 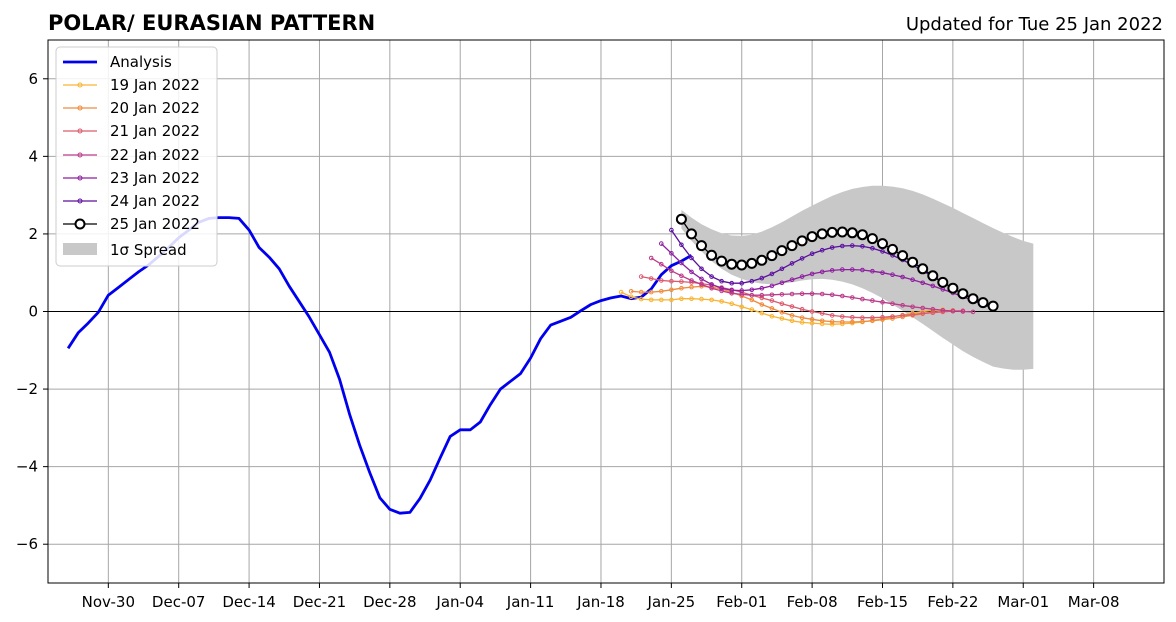 What do you see at coordinates (390, 602) in the screenshot?
I see `x-tick-label: Dec-28` at bounding box center [390, 602].